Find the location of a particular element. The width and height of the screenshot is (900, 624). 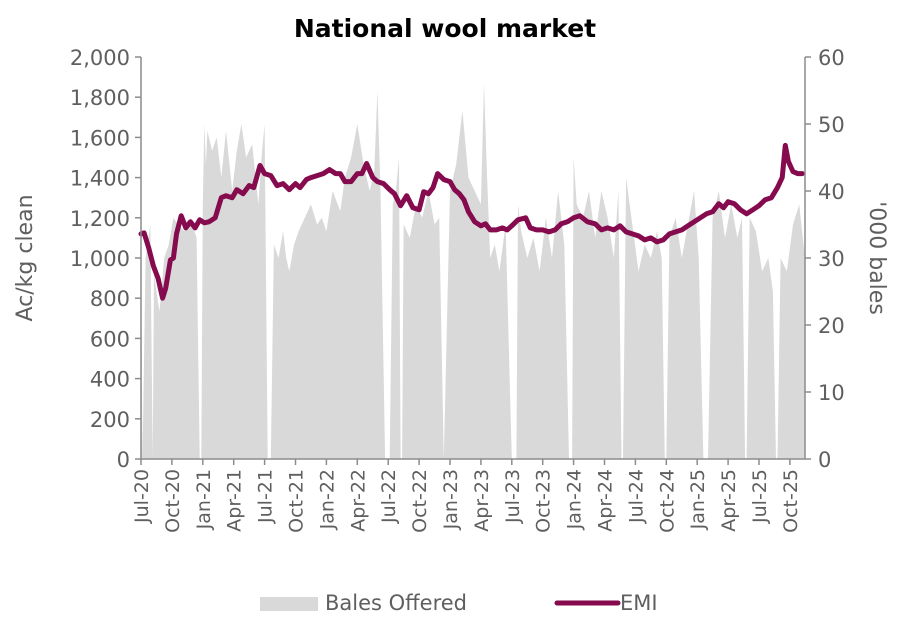

bales-offered-swatch-icon is located at coordinates (289, 604).